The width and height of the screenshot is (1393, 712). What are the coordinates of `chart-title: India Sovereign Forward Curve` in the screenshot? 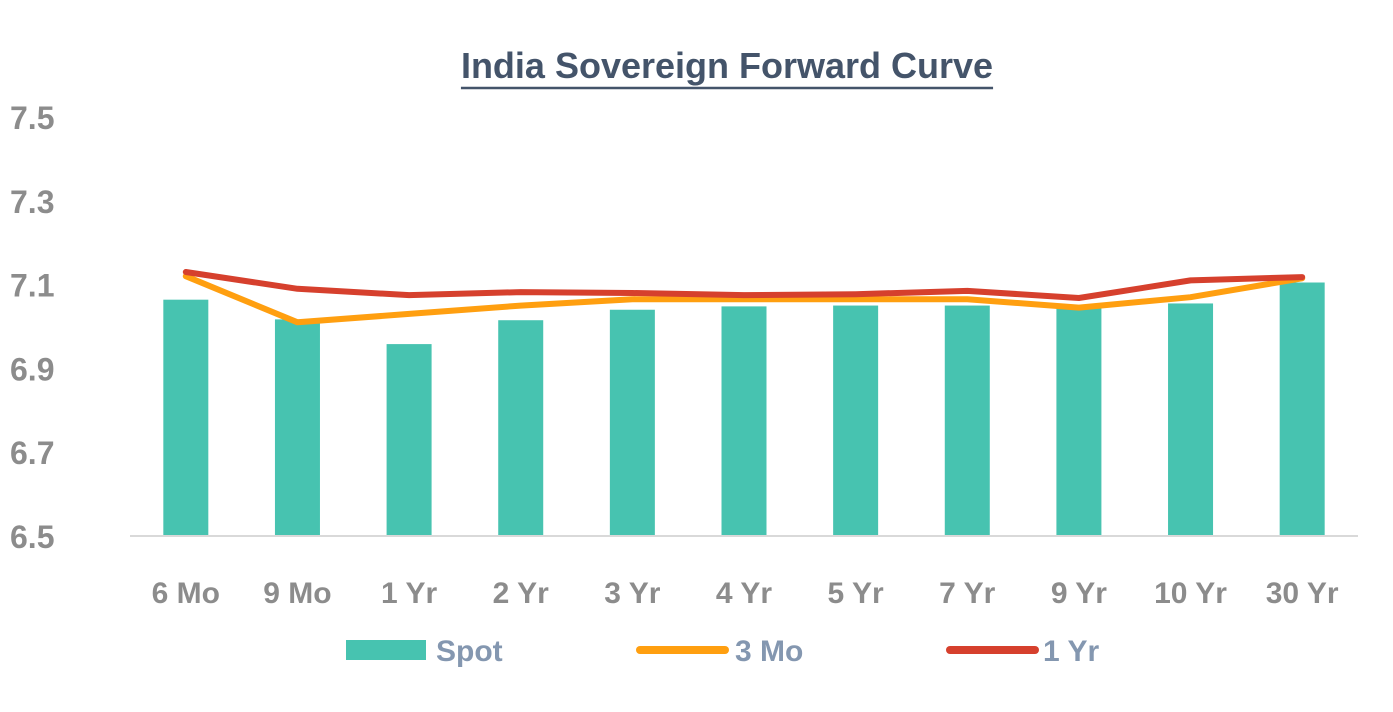 It's located at (727, 65).